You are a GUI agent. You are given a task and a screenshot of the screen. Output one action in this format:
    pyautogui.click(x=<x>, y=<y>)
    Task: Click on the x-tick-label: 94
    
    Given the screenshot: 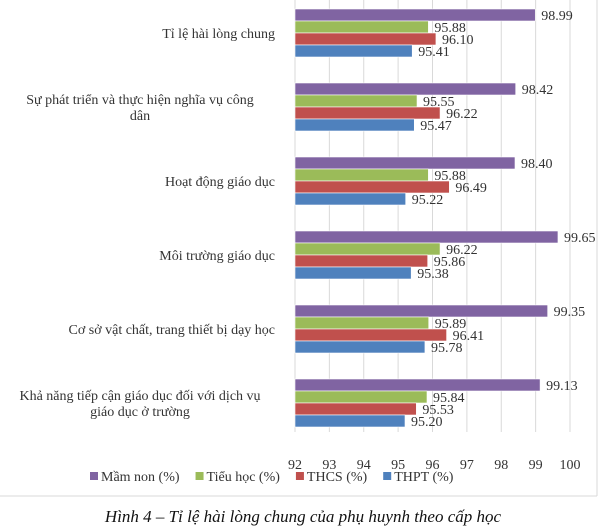 What is the action you would take?
    pyautogui.click(x=364, y=465)
    